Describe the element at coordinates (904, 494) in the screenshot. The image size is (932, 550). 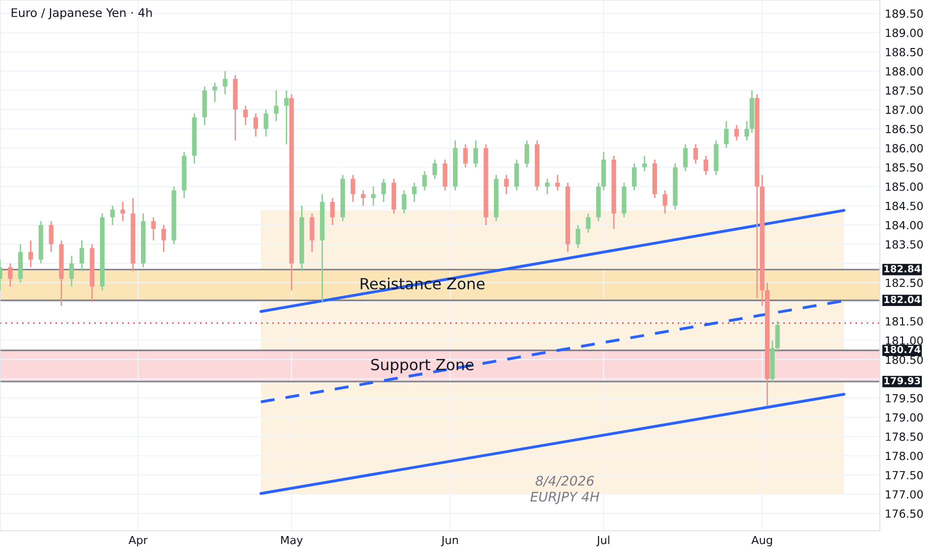
I see `y-tick-label: 177.00` at that location.